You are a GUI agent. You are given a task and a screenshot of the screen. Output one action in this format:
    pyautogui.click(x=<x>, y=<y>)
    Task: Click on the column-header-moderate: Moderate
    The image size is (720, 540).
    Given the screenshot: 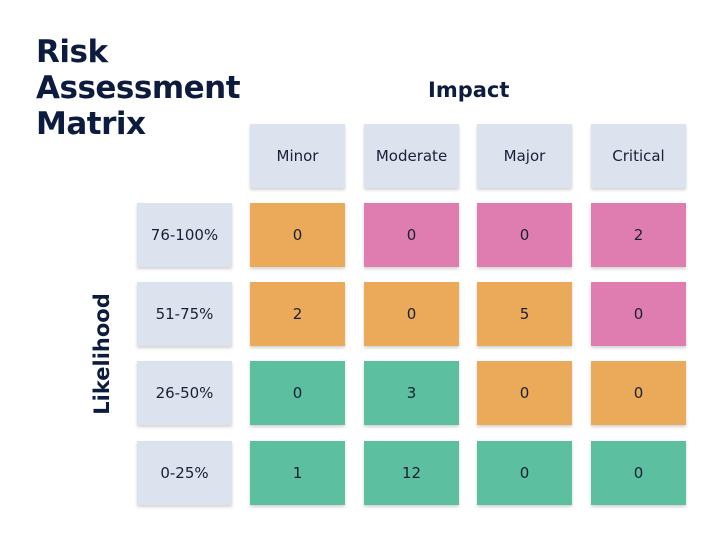 What is the action you would take?
    pyautogui.click(x=411, y=156)
    